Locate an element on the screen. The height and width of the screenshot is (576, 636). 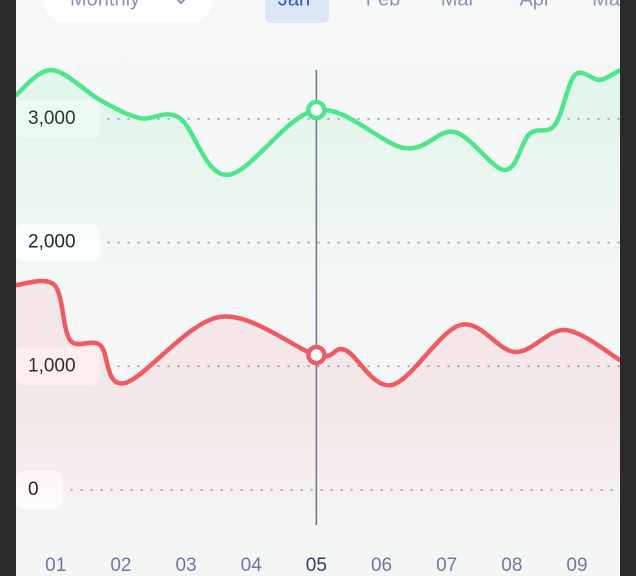
x-tick-label: 08 is located at coordinates (511, 565).